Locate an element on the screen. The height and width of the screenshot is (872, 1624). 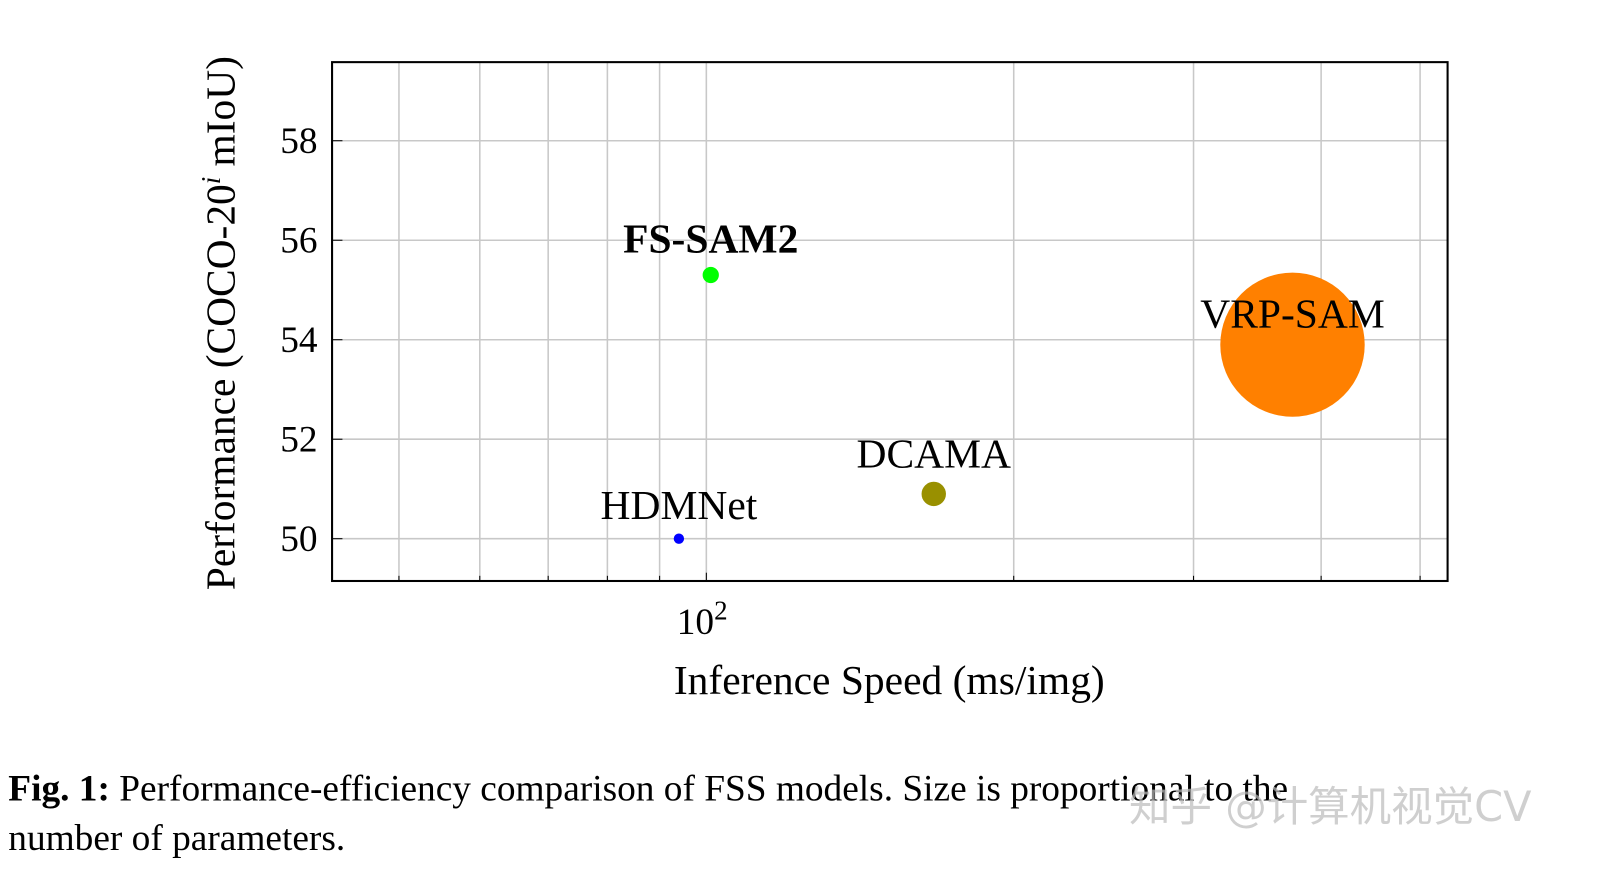
x-ticks: 102103 is located at coordinates (702, 618).